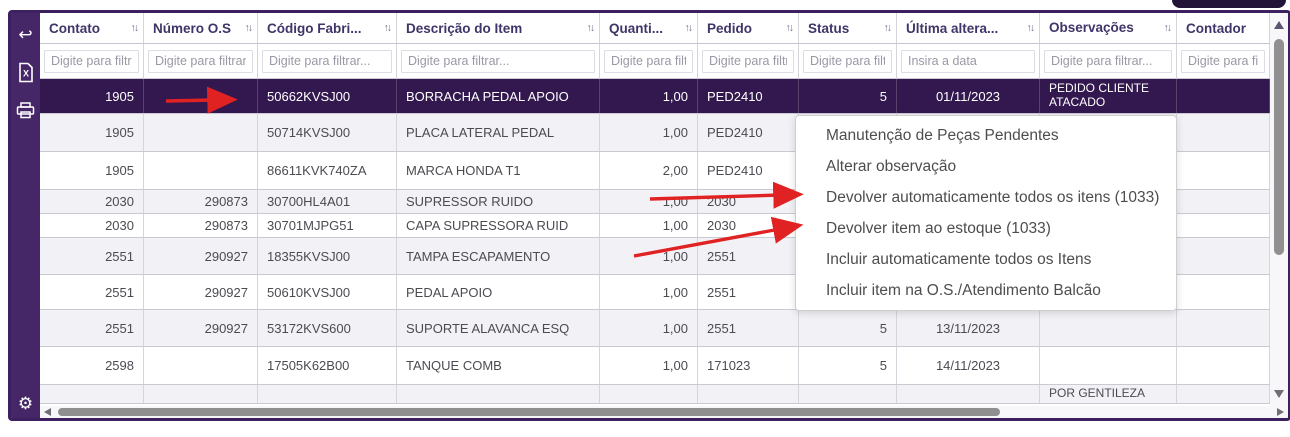  Describe the element at coordinates (498, 28) in the screenshot. I see `column-header-descricao: Descrição do Item ↑↓` at that location.